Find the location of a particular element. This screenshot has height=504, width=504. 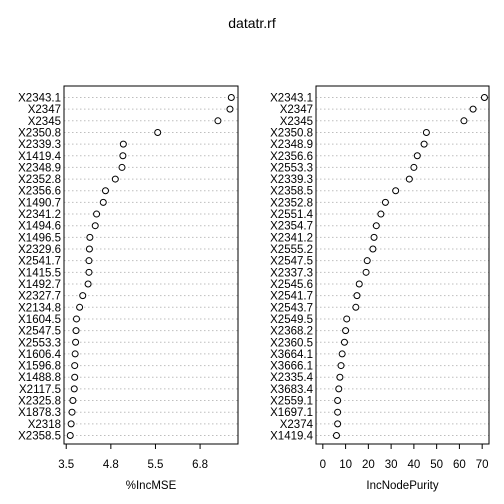

x-tick-label: 0 is located at coordinates (323, 465).